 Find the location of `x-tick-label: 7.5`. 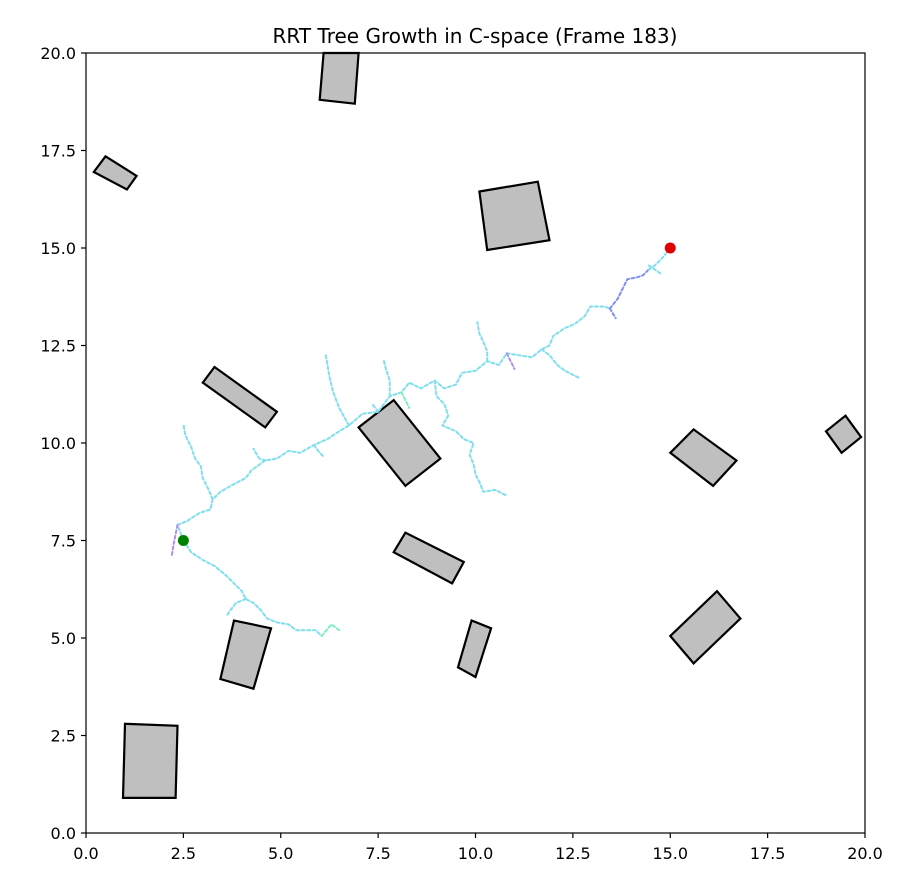

x-tick-label: 7.5 is located at coordinates (377, 853).